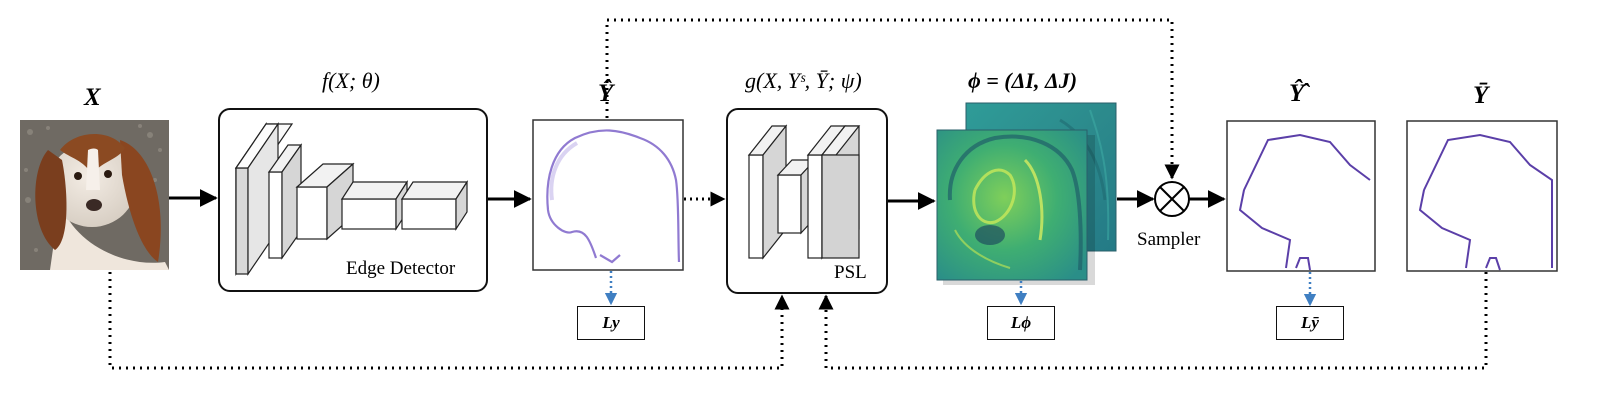 Image resolution: width=1615 pixels, height=405 pixels. Describe the element at coordinates (1023, 80) in the screenshot. I see `phi-equation: ϕ = (ΔI, ΔJ)` at that location.